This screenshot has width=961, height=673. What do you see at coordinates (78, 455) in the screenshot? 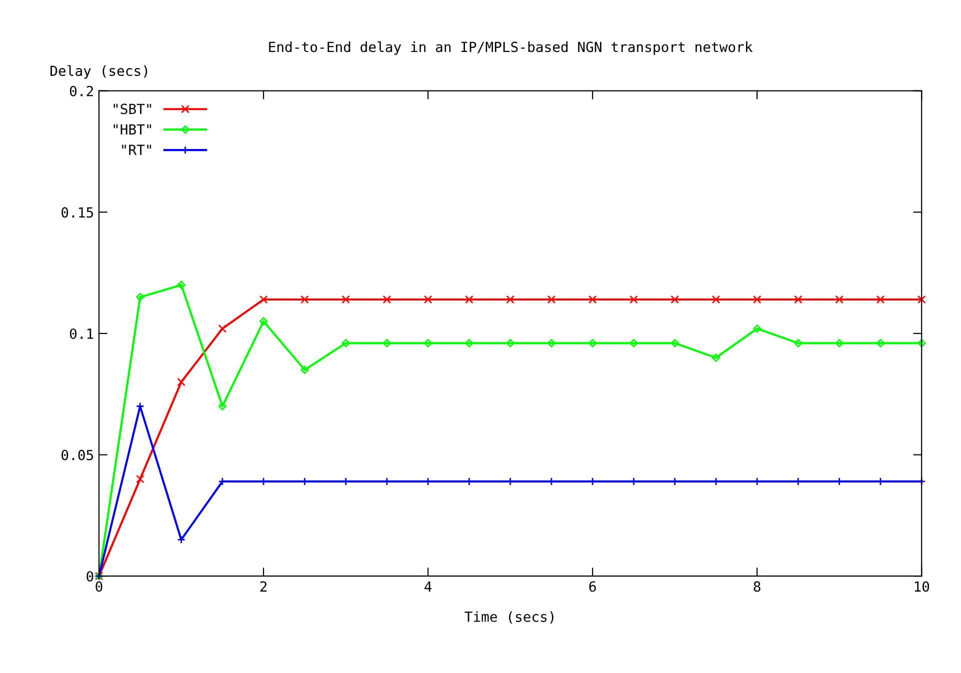
I see `y-tick-label: 0.05` at bounding box center [78, 455].